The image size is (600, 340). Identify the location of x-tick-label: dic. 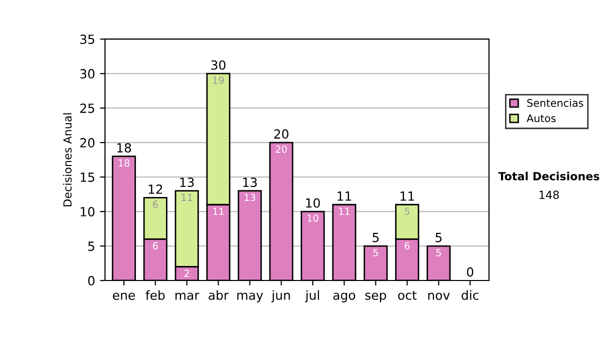
(470, 295).